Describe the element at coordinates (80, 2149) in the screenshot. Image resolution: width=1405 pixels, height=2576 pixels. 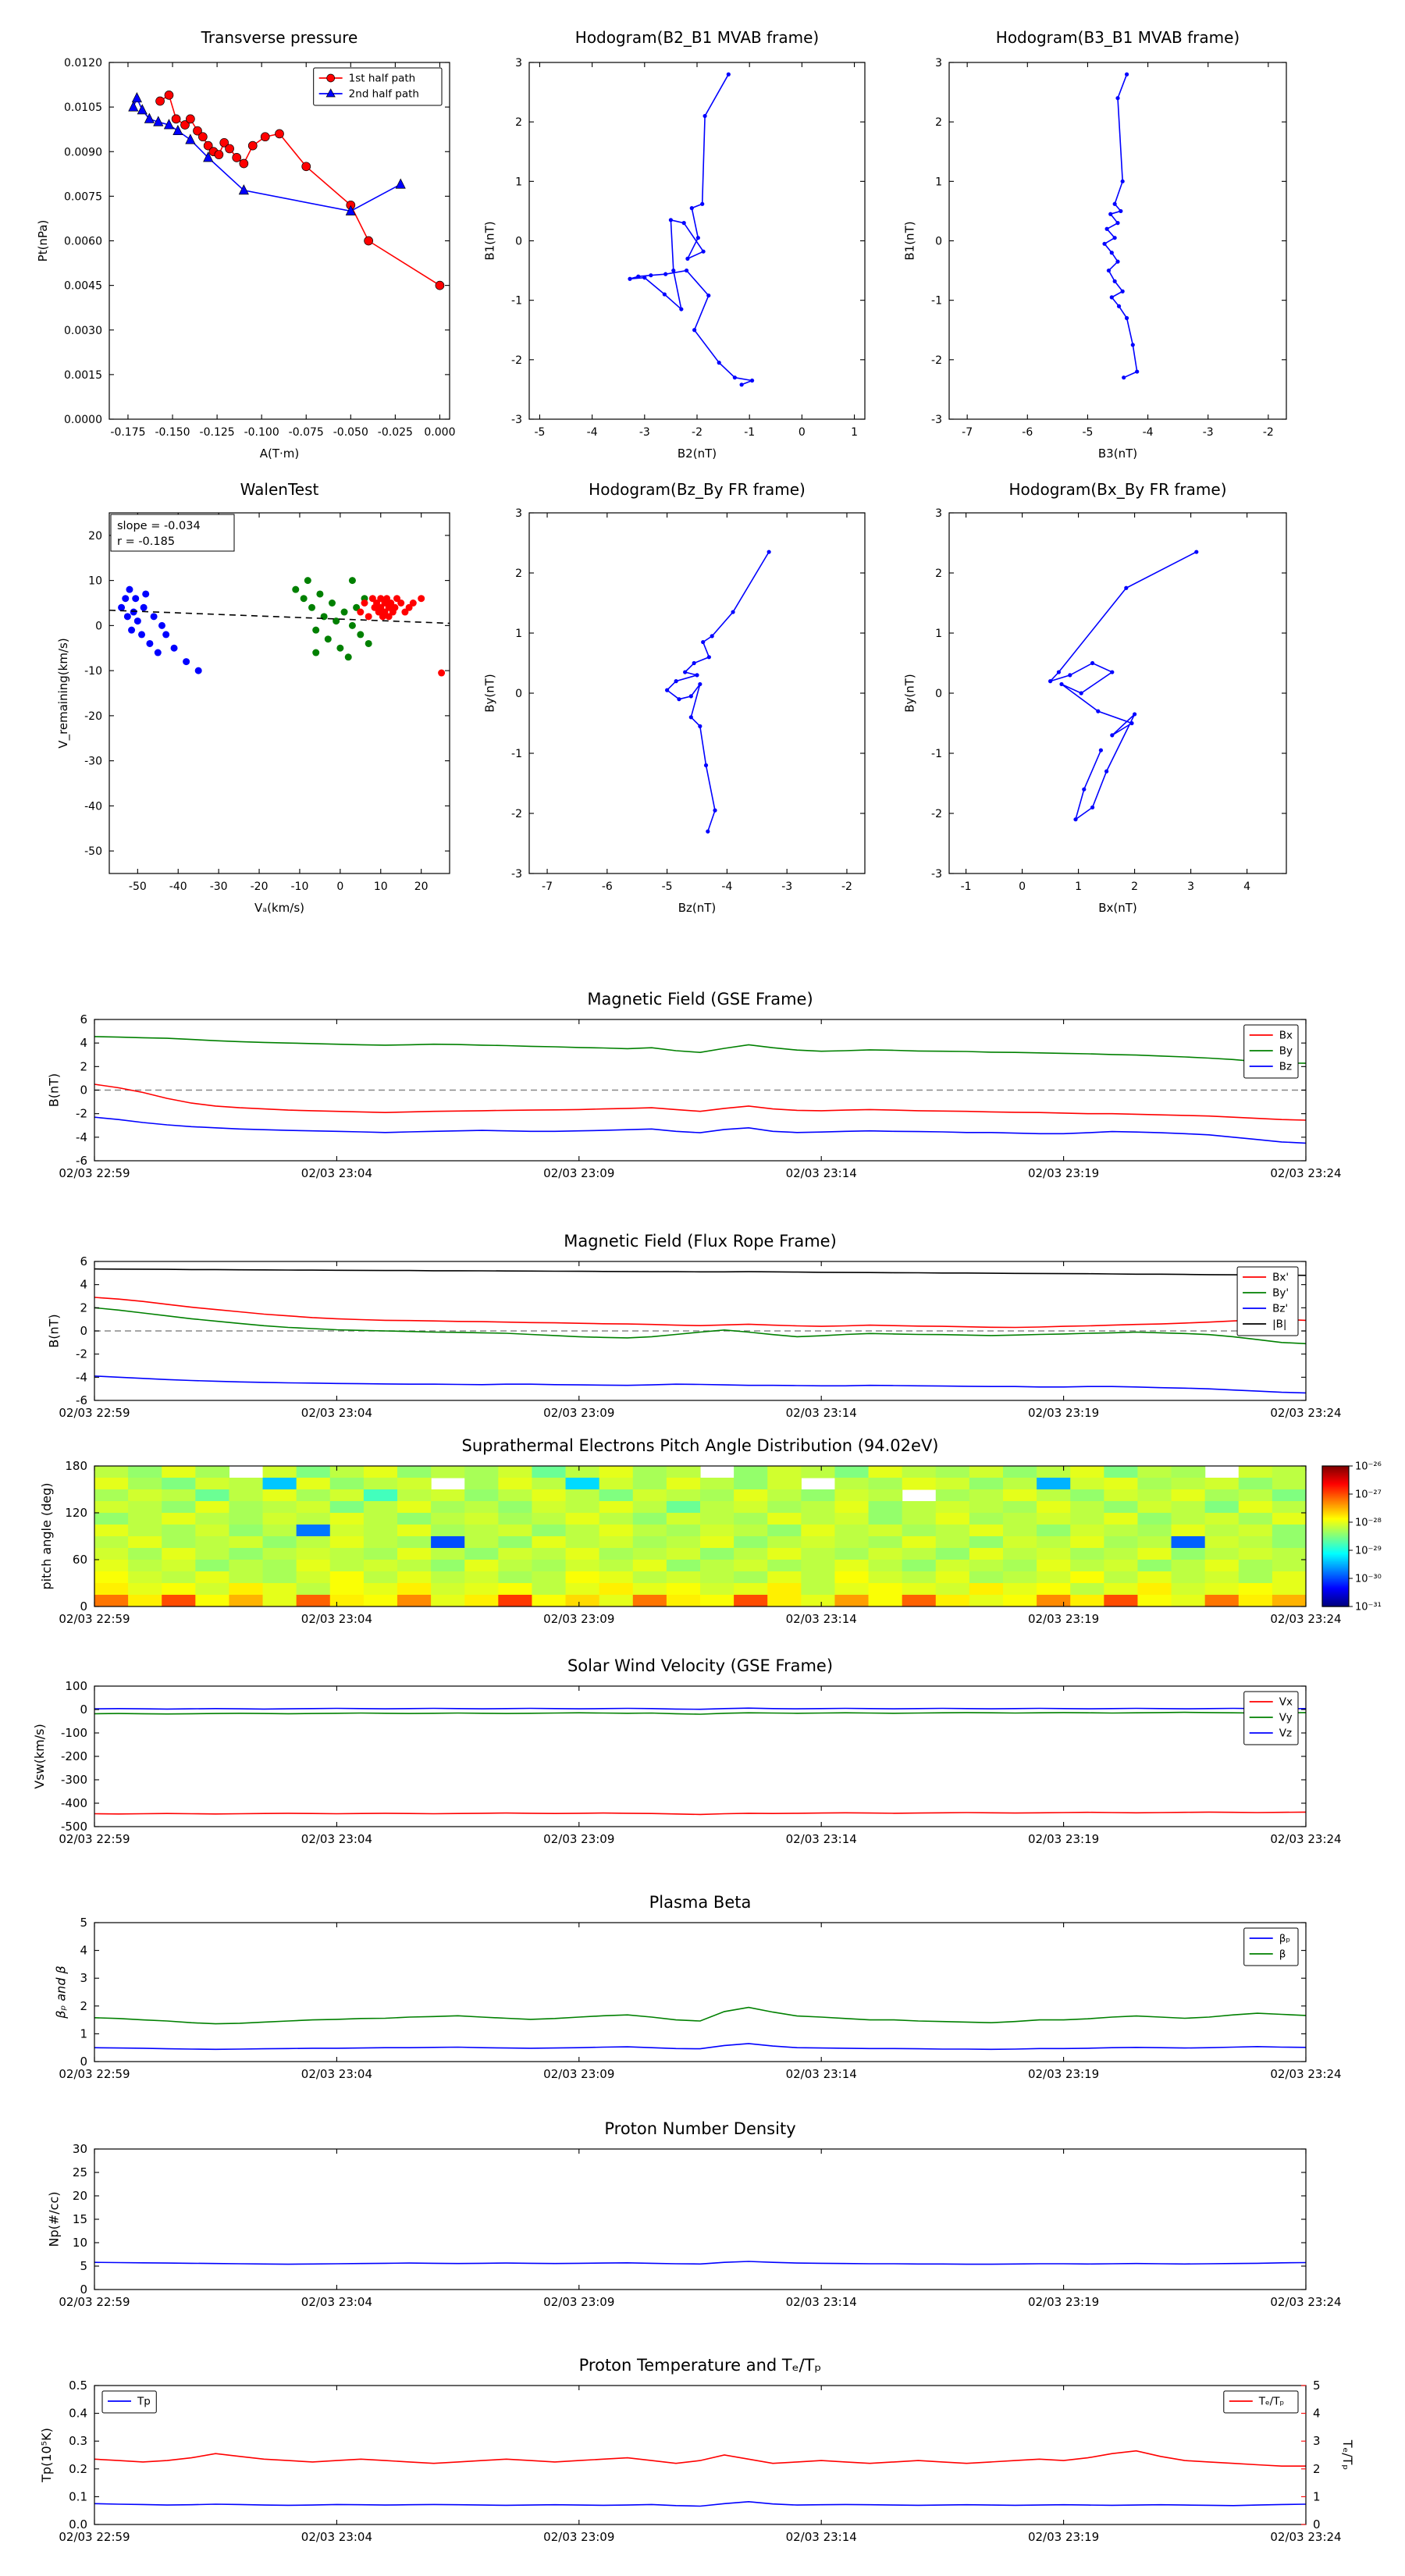
I see `svg-text: 30` at that location.